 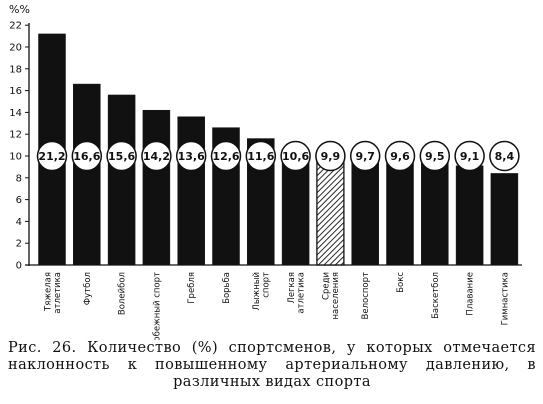 I want to click on data-label: 12,6, so click(x=225, y=156).